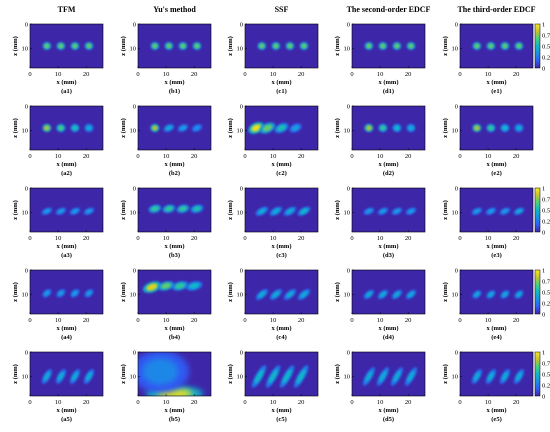  What do you see at coordinates (546, 57) in the screenshot?
I see `colorbar-tick-label: 0.25` at bounding box center [546, 57].